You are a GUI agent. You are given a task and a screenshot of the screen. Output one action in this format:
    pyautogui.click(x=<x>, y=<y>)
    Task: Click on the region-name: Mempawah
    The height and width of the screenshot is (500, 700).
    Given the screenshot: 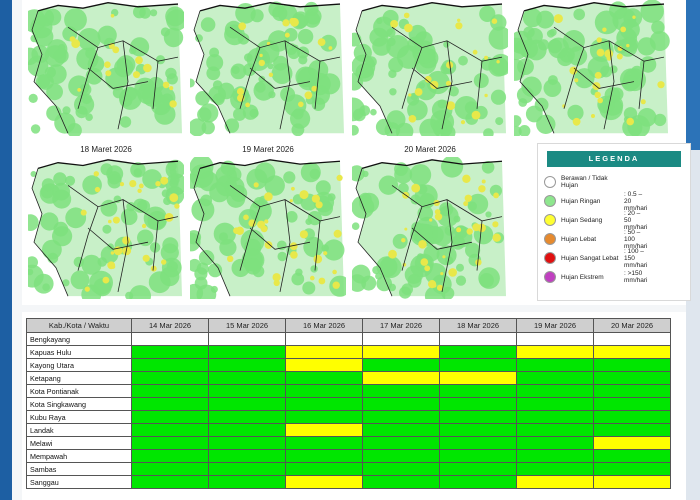 What is the action you would take?
    pyautogui.click(x=79, y=456)
    